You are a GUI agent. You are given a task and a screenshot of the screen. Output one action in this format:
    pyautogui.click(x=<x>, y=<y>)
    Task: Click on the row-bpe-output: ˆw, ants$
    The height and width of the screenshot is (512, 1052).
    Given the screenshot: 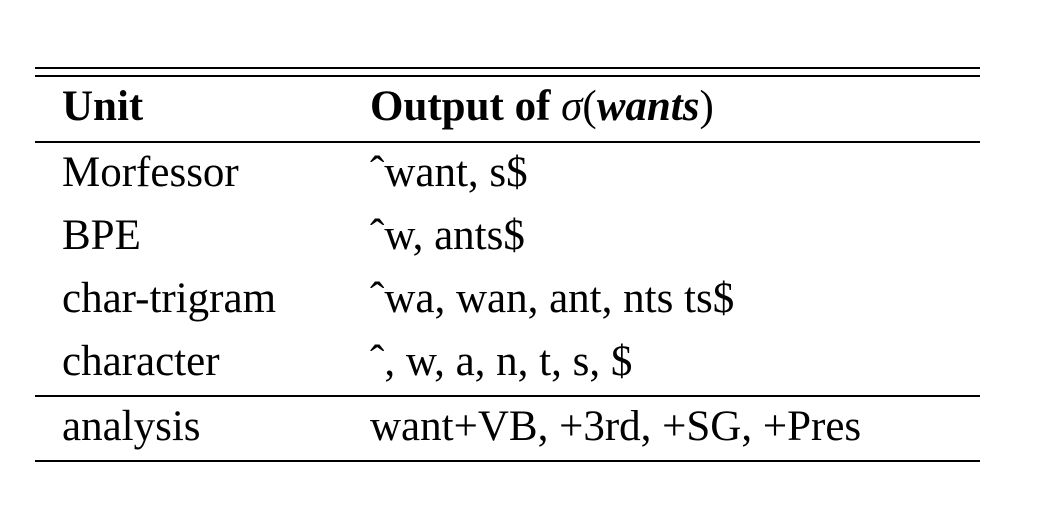 What is the action you would take?
    pyautogui.click(x=447, y=235)
    